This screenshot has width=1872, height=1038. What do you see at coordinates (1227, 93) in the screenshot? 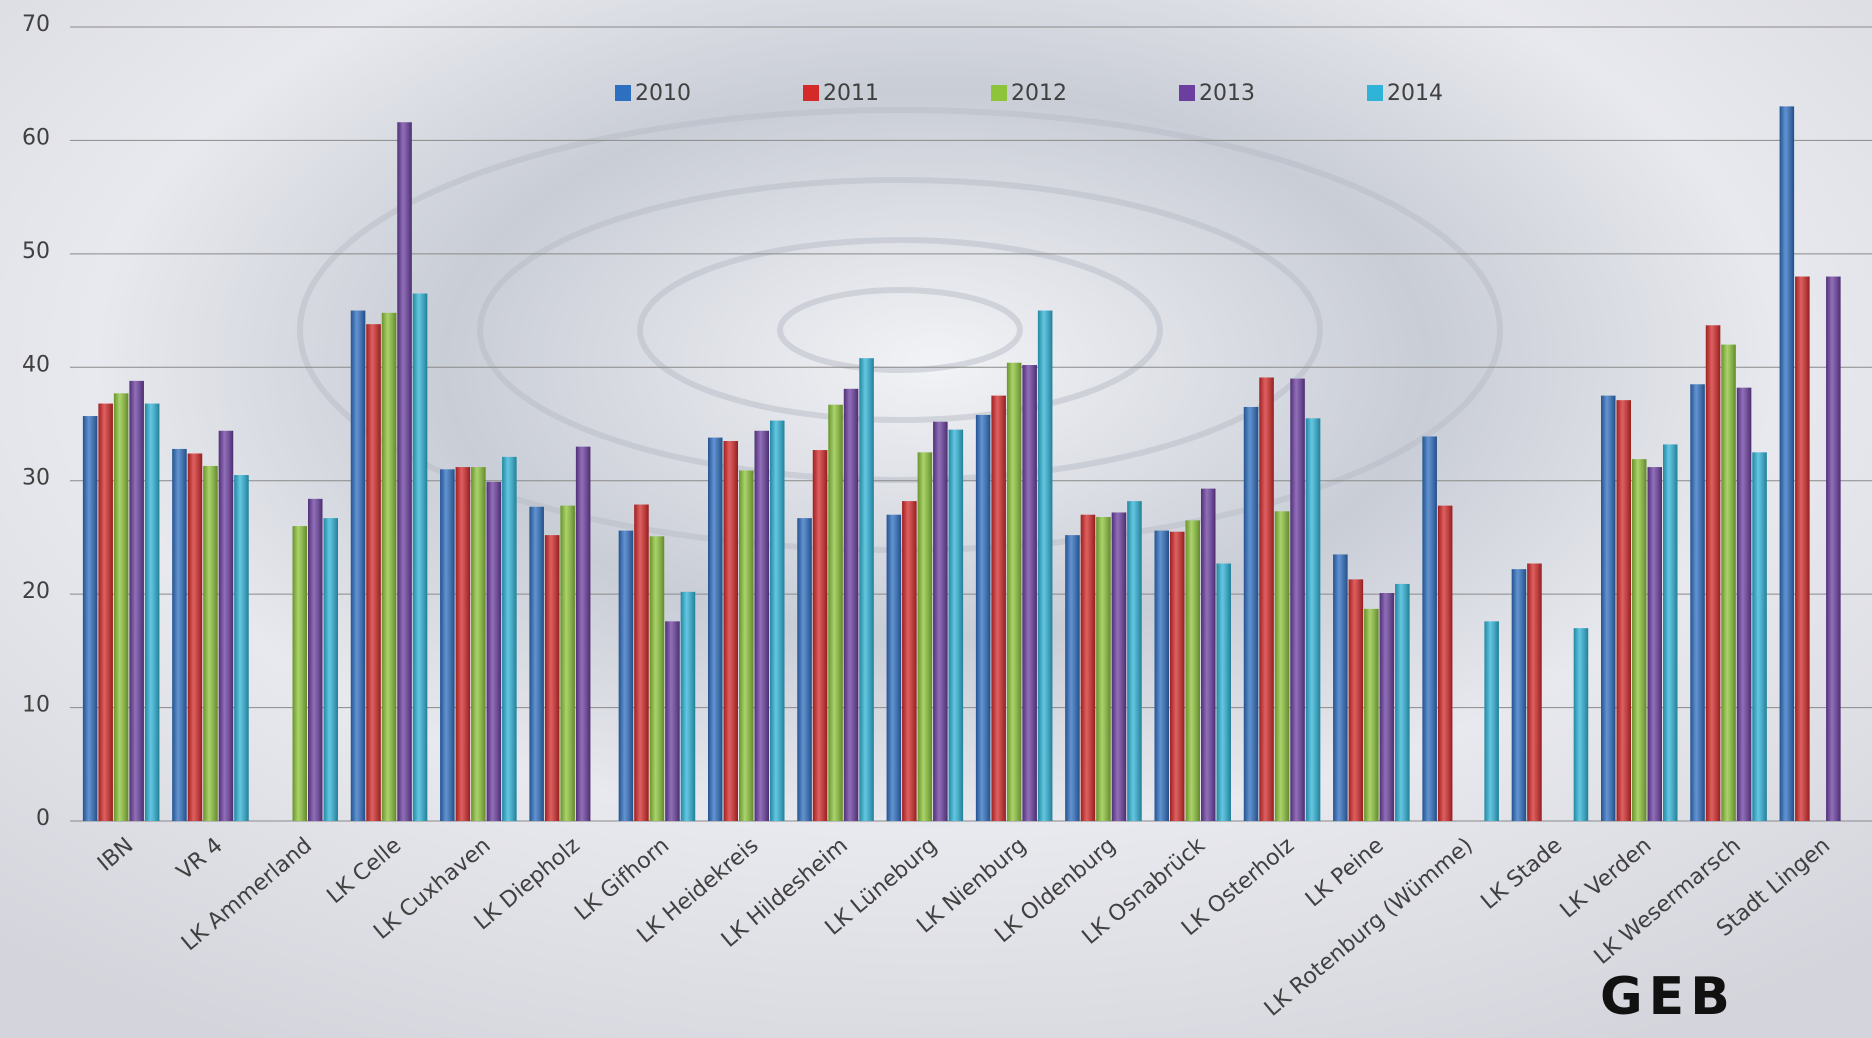
I see `legend-label: 2013` at bounding box center [1227, 93].